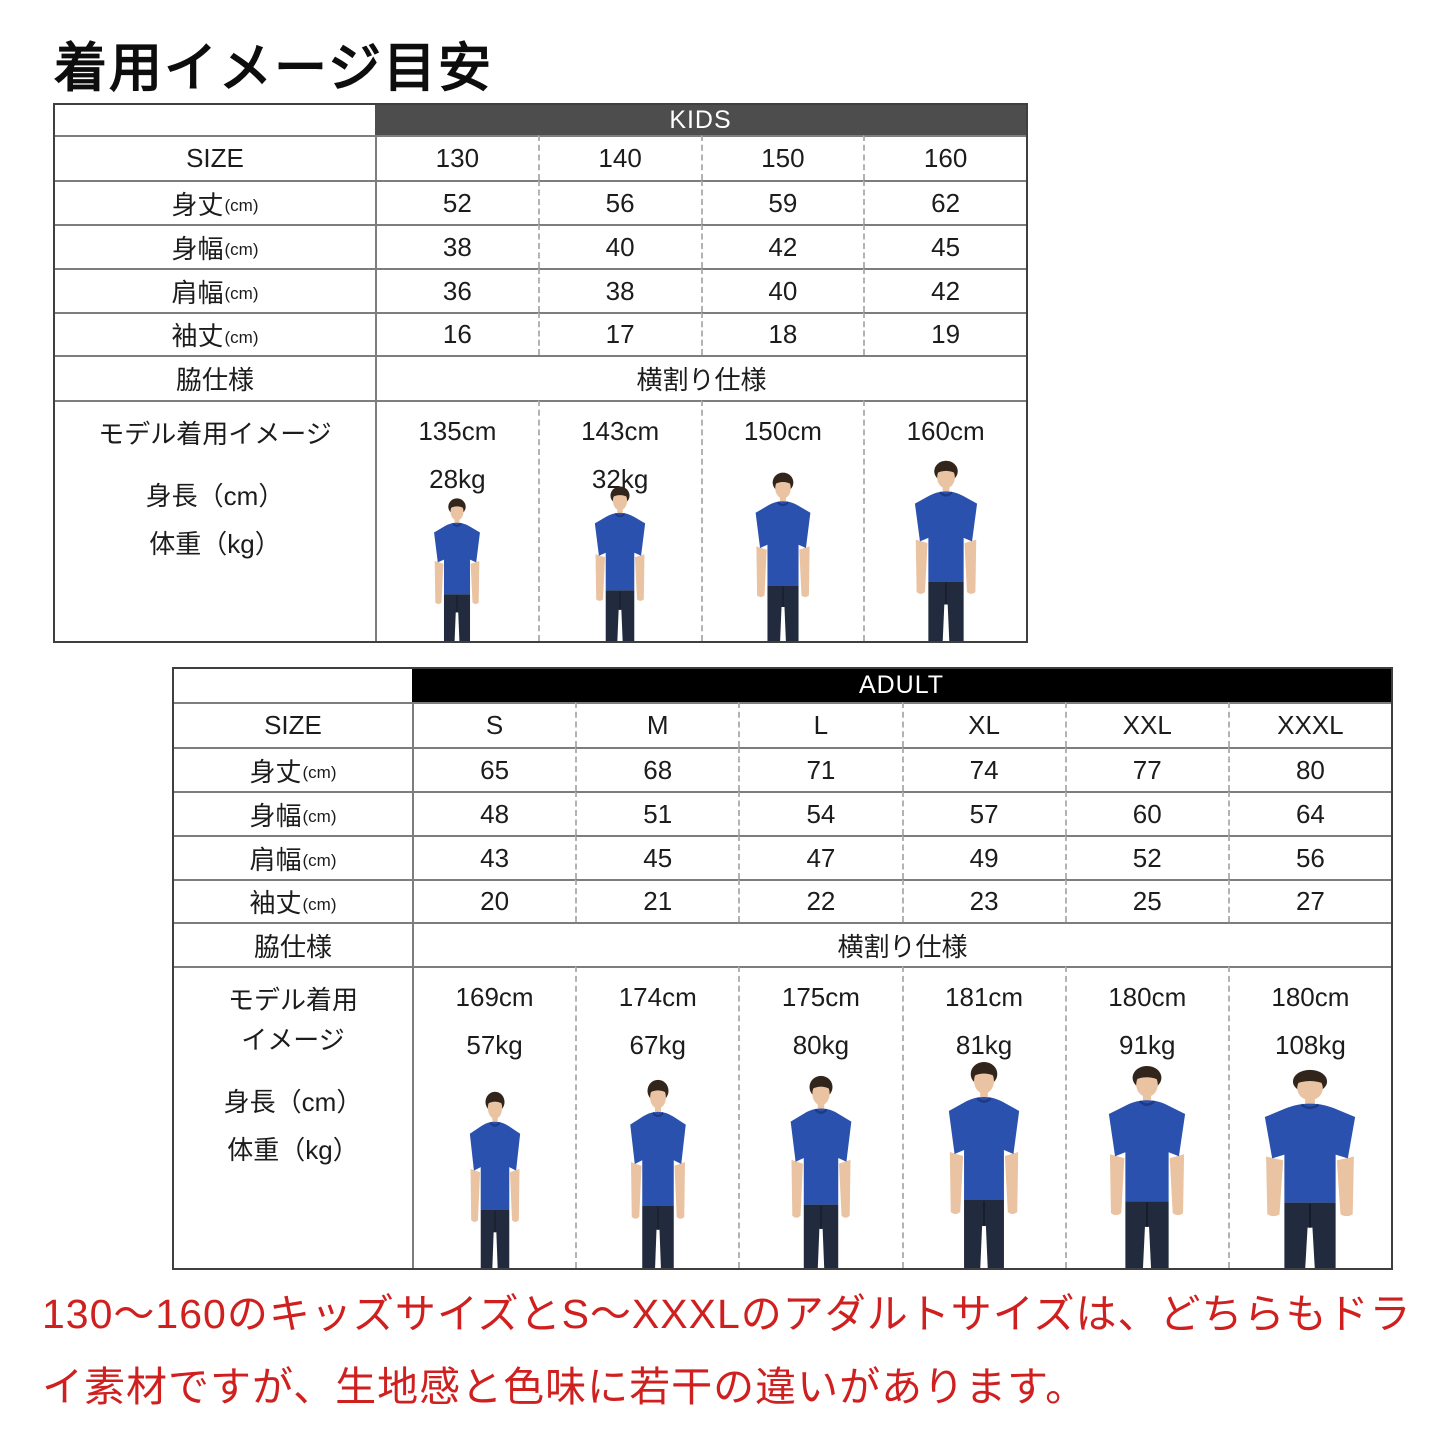  Describe the element at coordinates (215, 290) in the screenshot. I see `kids-measure-label: 肩幅 (cm)` at that location.